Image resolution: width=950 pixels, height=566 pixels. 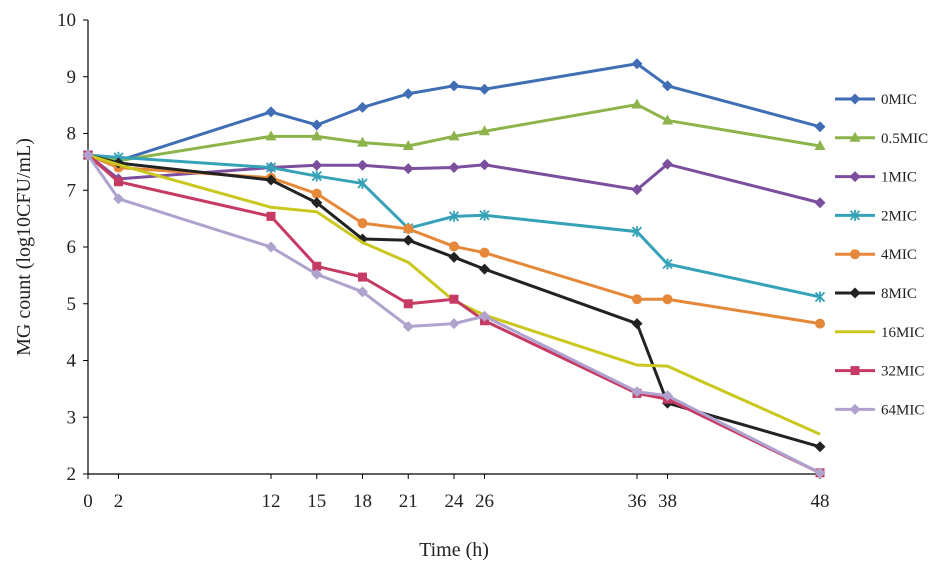 What do you see at coordinates (879, 333) in the screenshot?
I see `legend-item: 16MIC` at bounding box center [879, 333].